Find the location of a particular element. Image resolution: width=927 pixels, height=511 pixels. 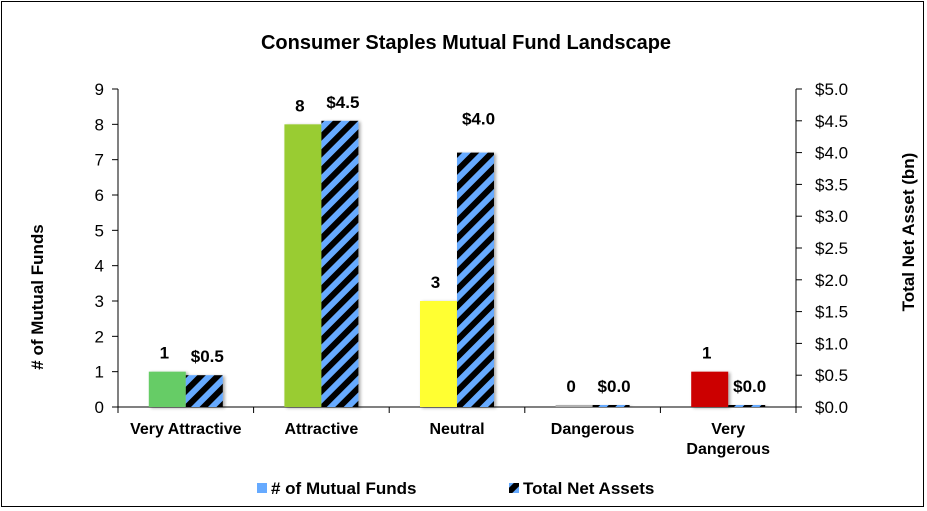

x-tick-label: Very Dangerous is located at coordinates (728, 439).